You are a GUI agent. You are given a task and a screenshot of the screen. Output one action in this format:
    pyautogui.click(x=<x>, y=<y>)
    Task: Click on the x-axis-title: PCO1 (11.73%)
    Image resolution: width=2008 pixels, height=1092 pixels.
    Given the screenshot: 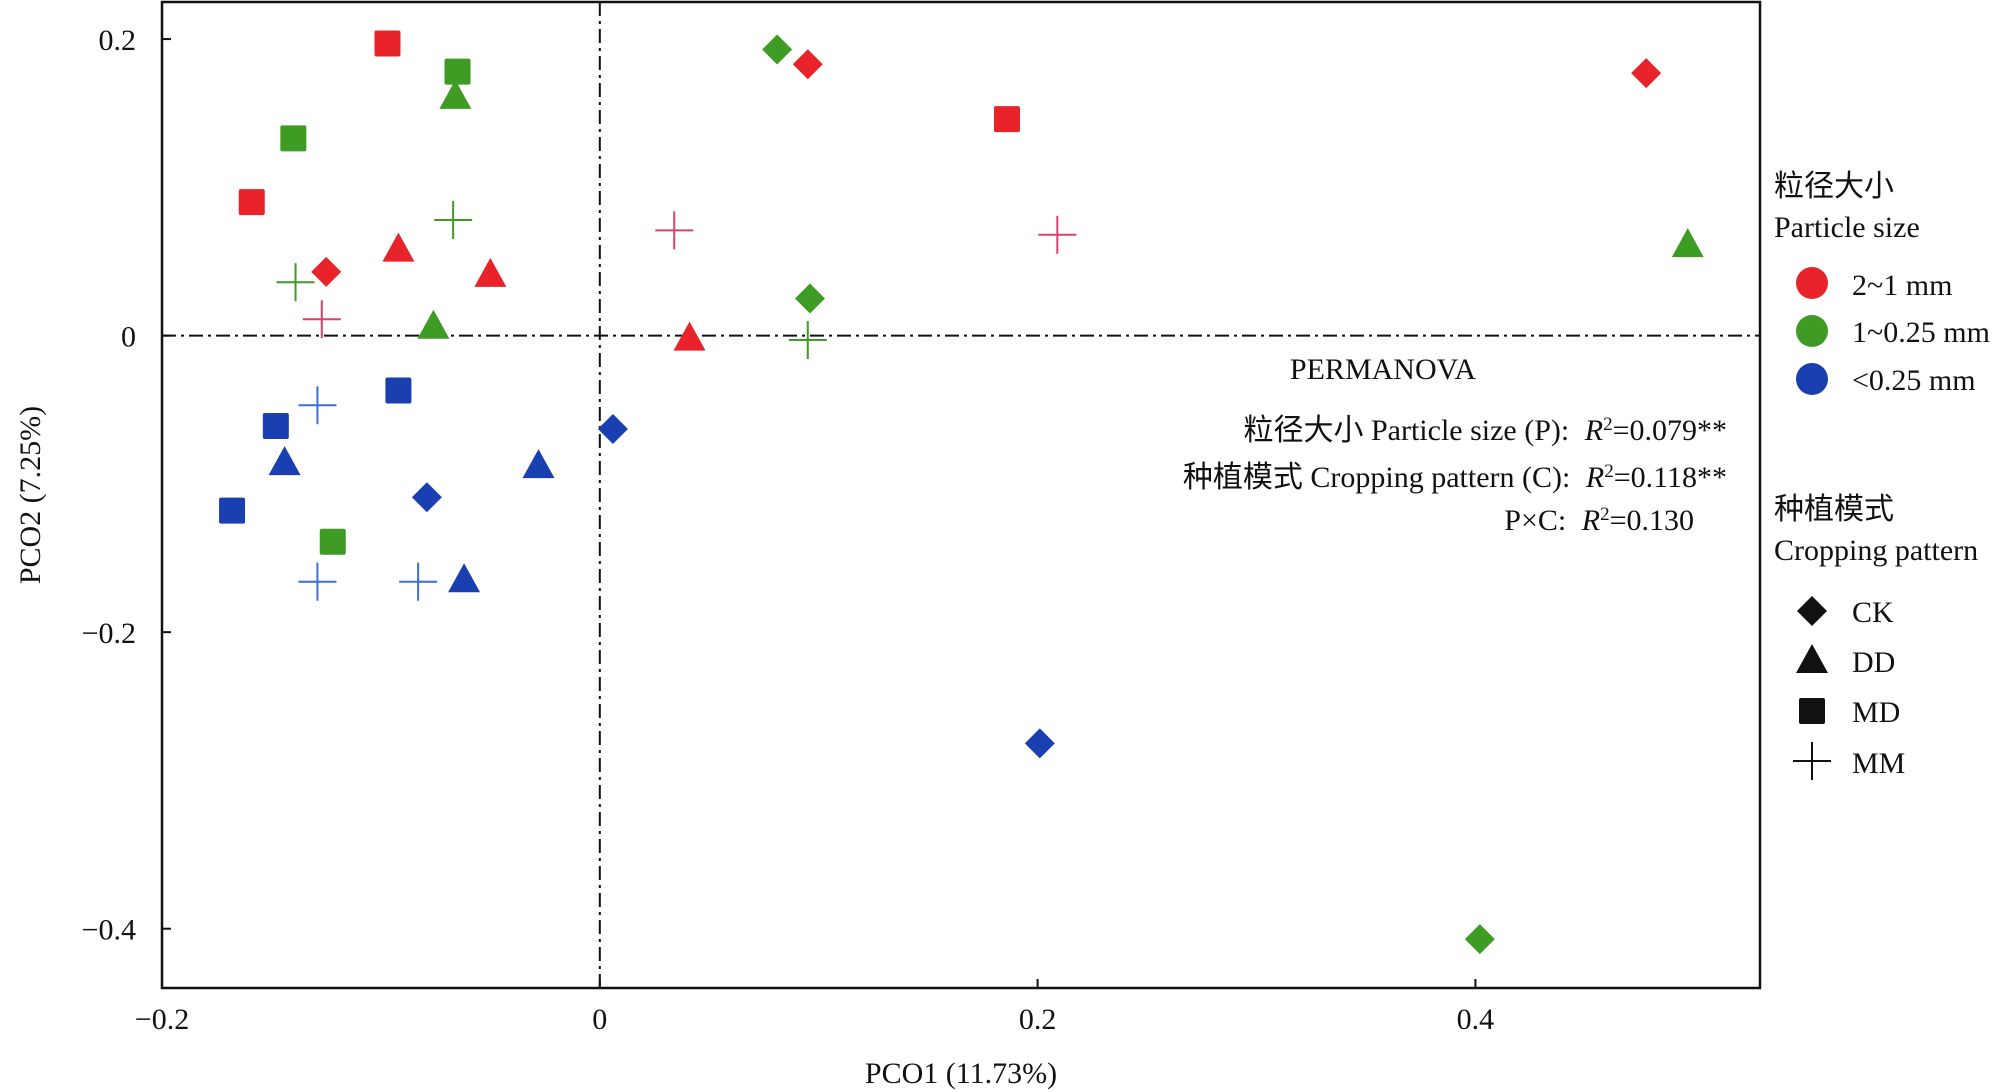 What is the action you would take?
    pyautogui.click(x=961, y=1073)
    